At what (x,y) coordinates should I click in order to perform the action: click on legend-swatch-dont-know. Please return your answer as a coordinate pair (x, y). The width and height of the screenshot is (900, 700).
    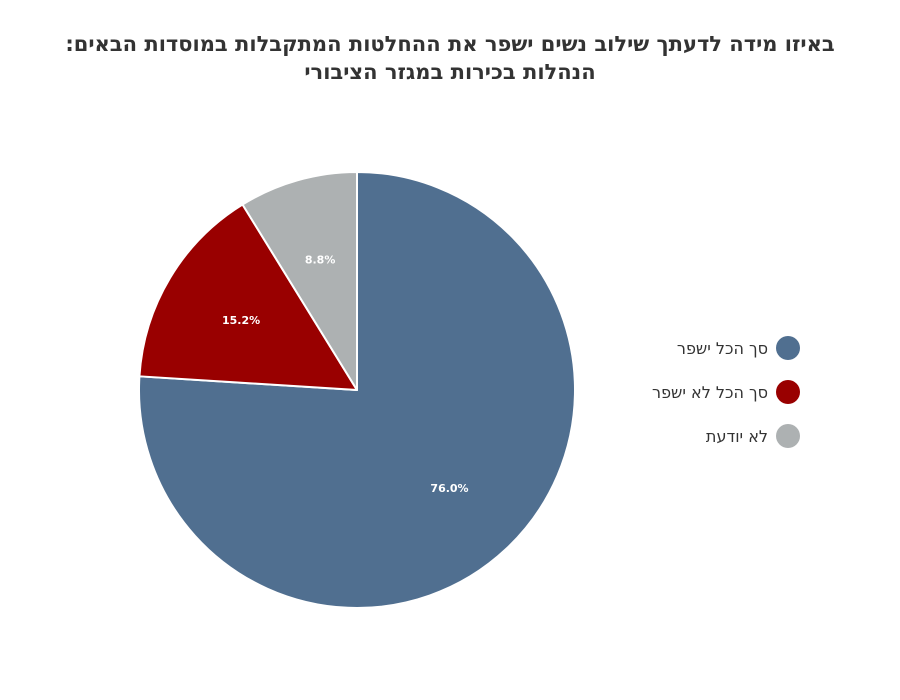
    Looking at the image, I should click on (788, 436).